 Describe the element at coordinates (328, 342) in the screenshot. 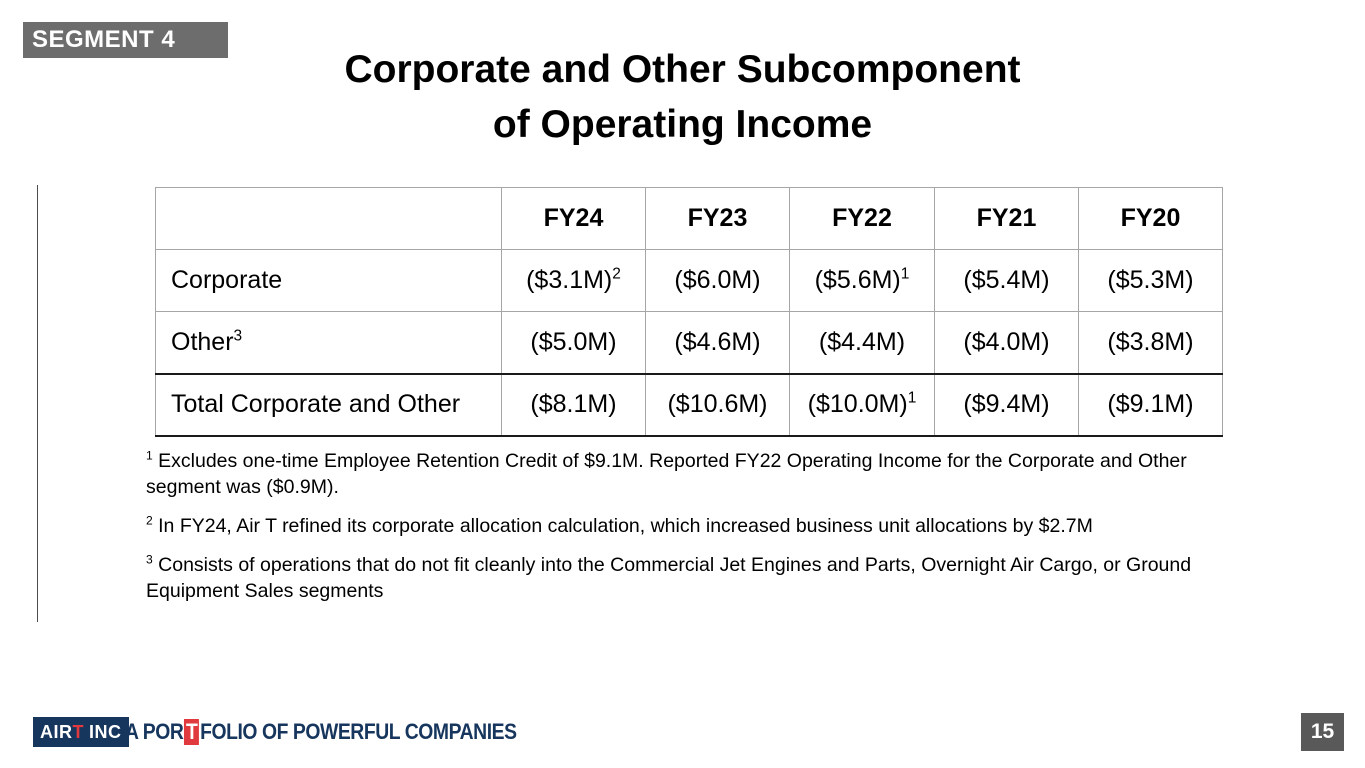

I see `row-label-other: Other3` at that location.